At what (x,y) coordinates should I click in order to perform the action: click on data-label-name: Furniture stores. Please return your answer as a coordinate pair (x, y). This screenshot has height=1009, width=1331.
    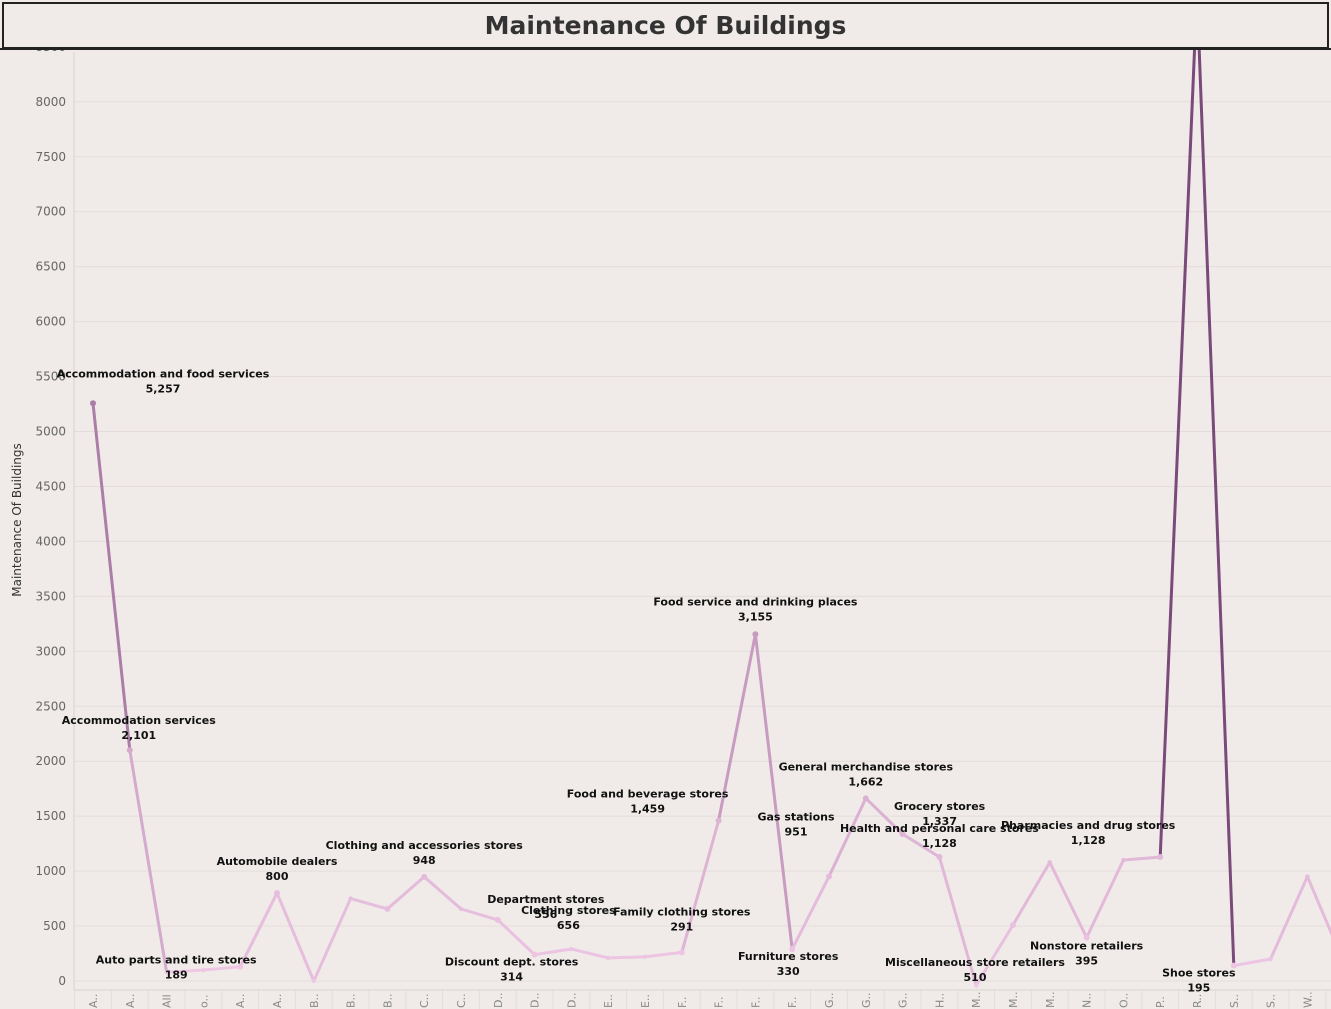
    Looking at the image, I should click on (788, 956).